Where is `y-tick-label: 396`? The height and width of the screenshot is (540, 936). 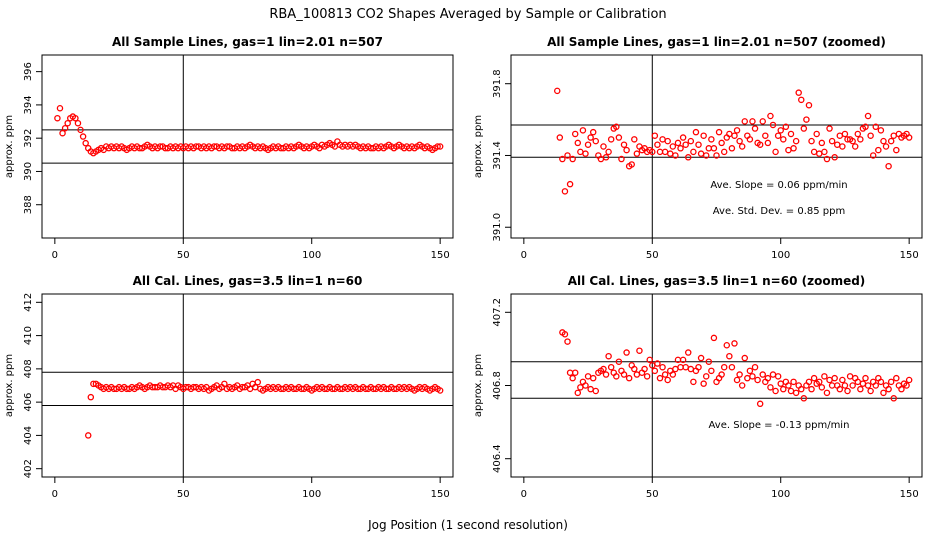
y-tick-label: 396 is located at coordinates (28, 71).